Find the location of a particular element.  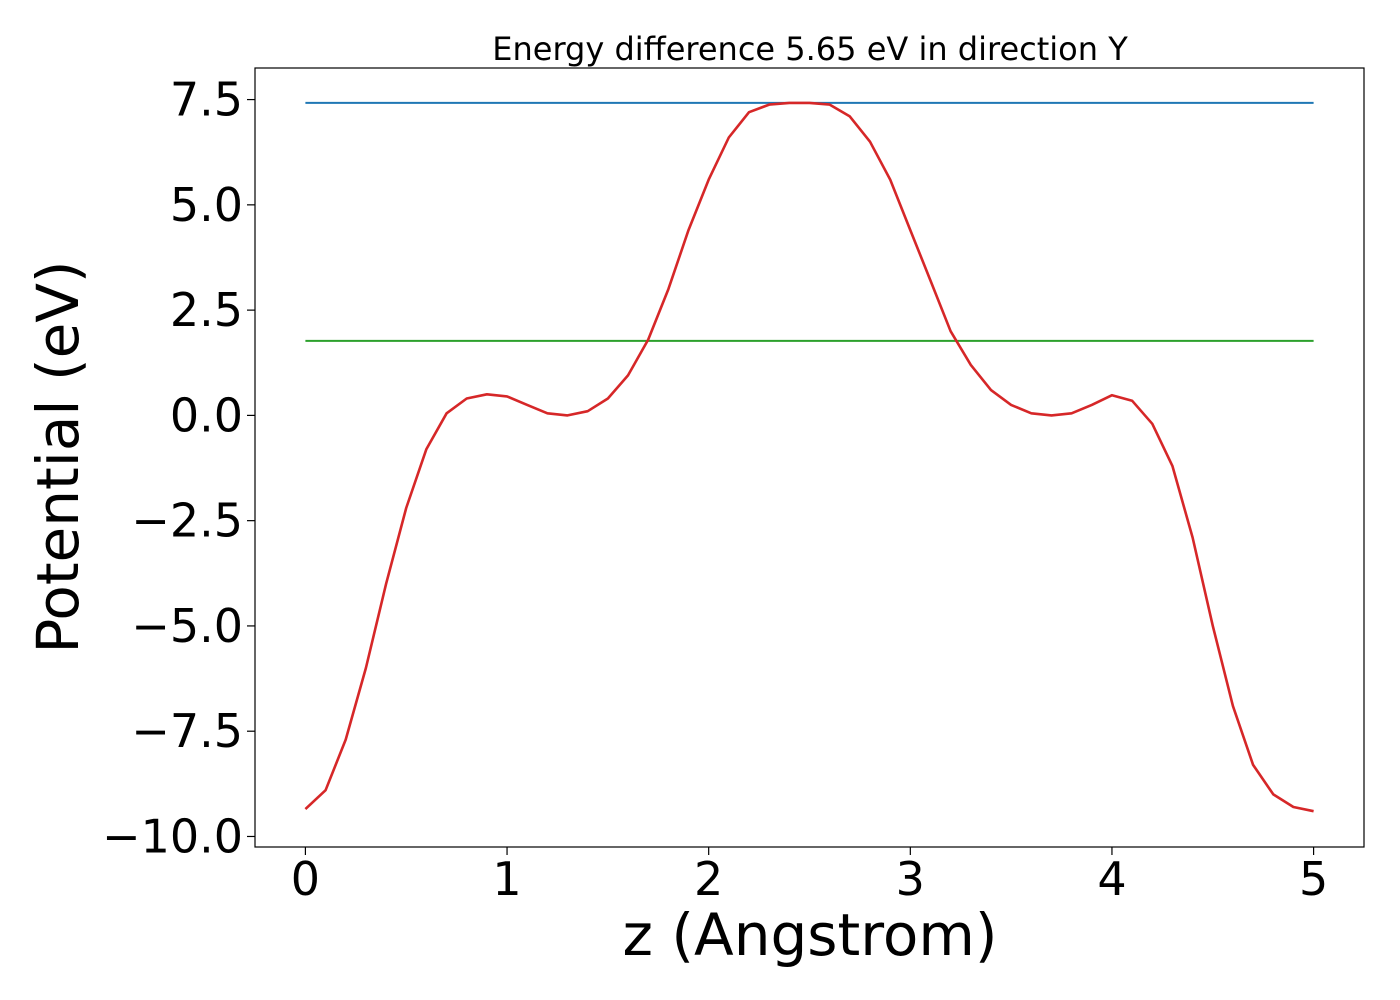

x-tick-label: 0 is located at coordinates (305, 879).